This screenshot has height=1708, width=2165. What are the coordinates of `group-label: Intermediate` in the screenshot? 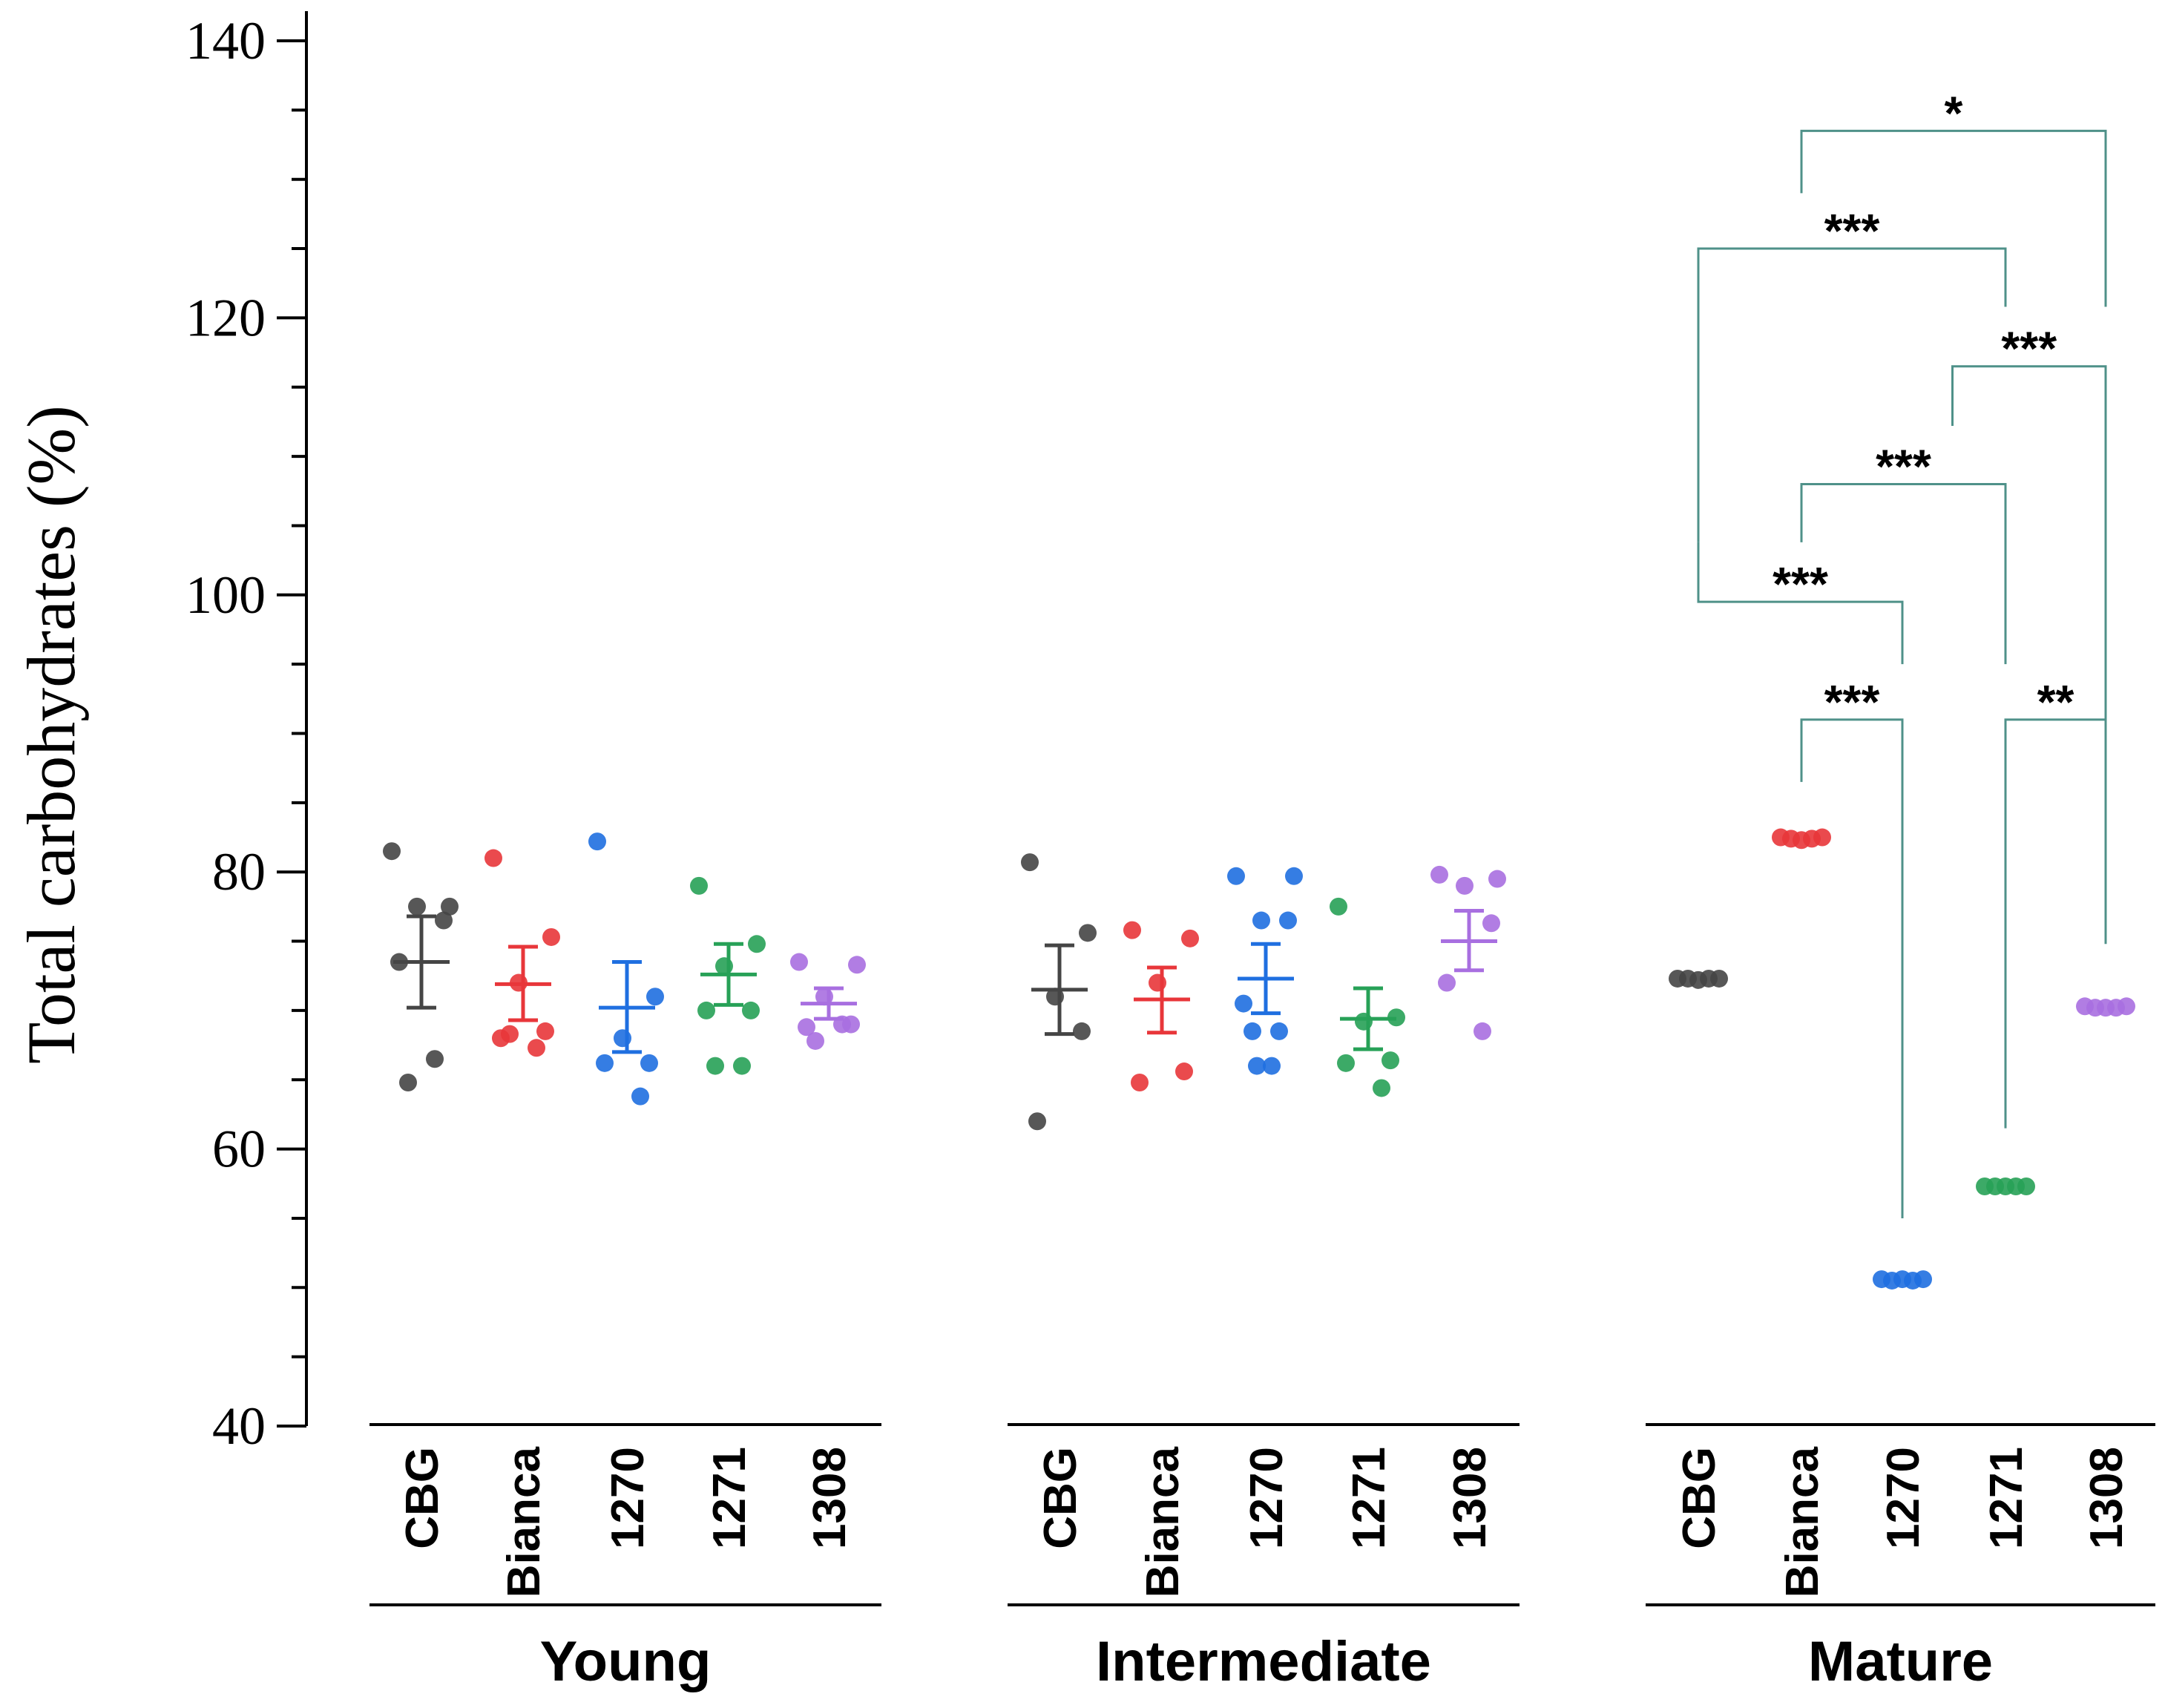 It's located at (1264, 1661).